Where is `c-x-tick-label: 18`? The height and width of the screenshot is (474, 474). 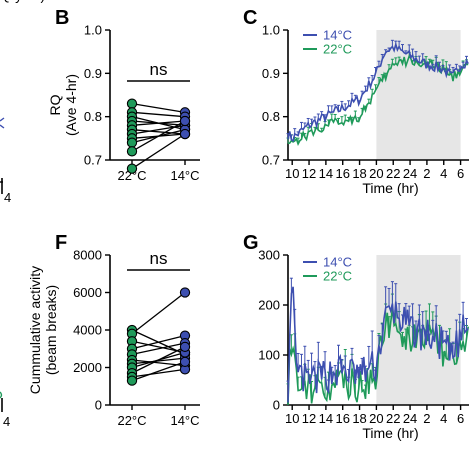 c-x-tick-label: 18 is located at coordinates (359, 173).